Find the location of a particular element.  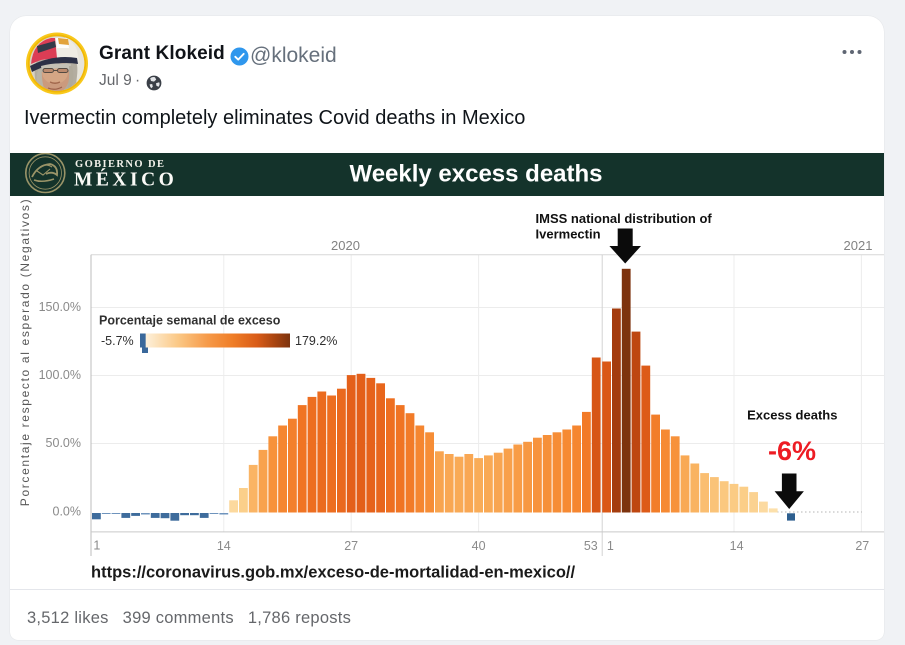

svg-text: -5.7% is located at coordinates (117, 341).